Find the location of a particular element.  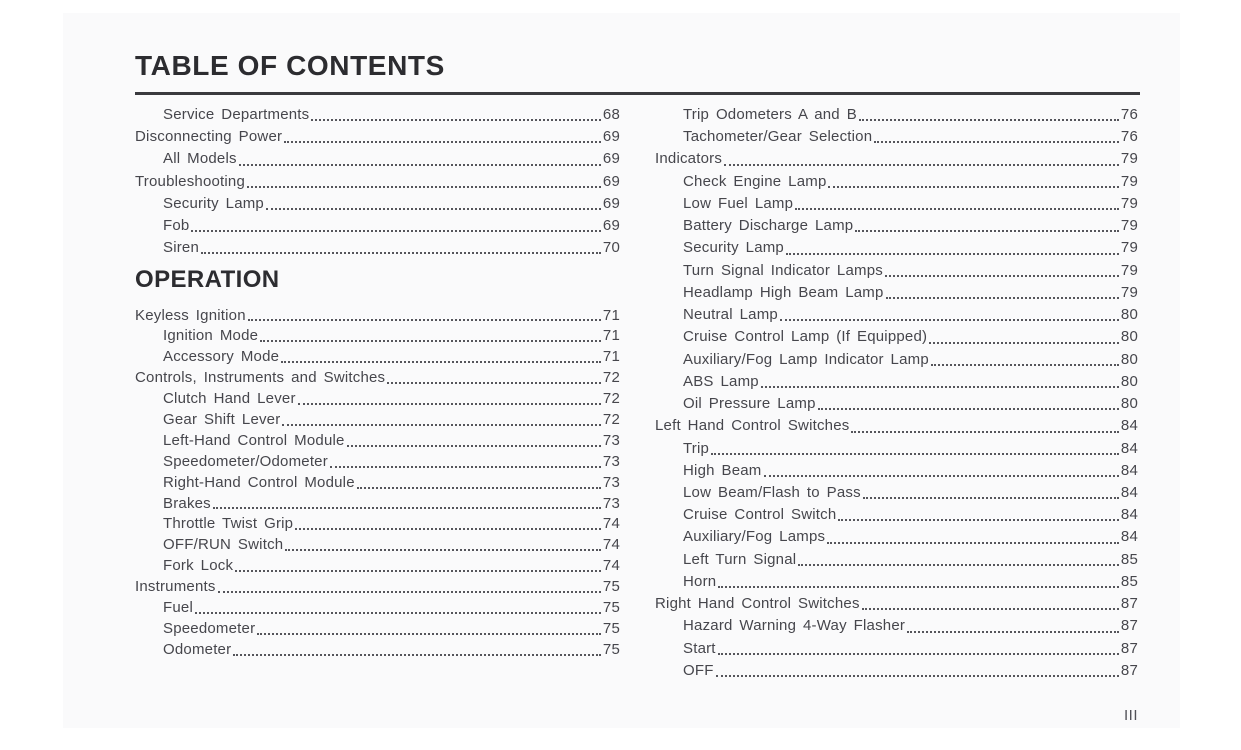

toc-entry: Controls, Instruments and Switches 72 is located at coordinates (377, 378).